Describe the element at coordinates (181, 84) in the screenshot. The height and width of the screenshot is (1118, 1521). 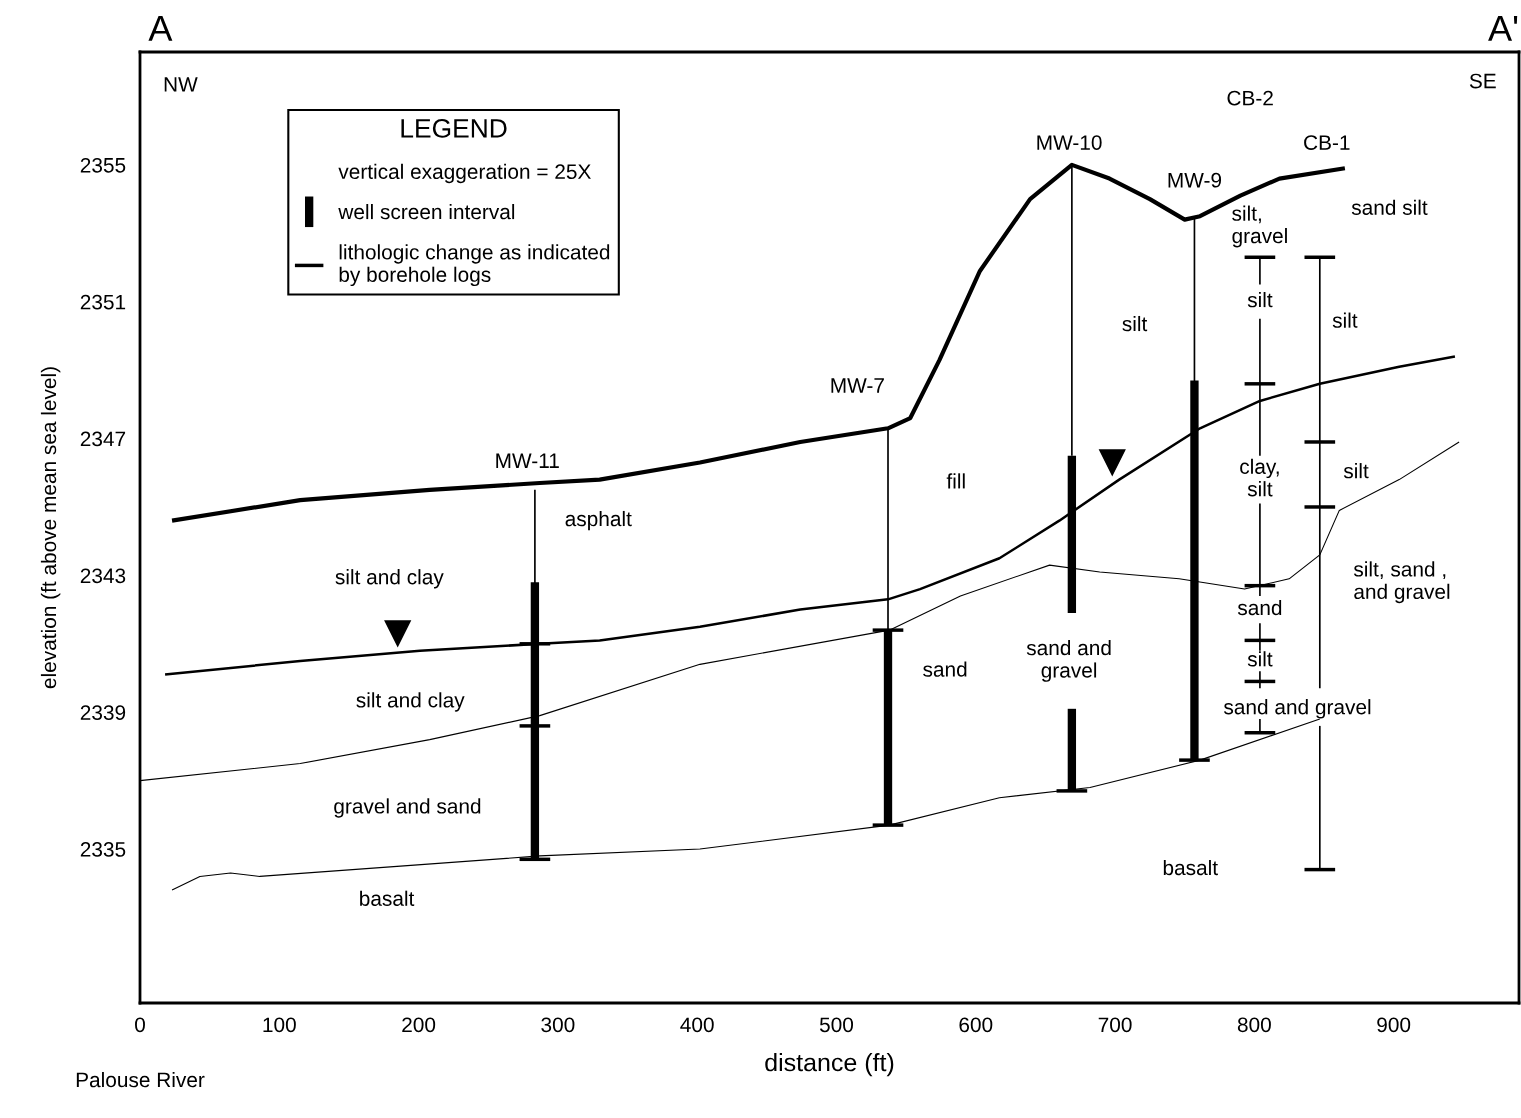
I see `annotation: NW` at that location.